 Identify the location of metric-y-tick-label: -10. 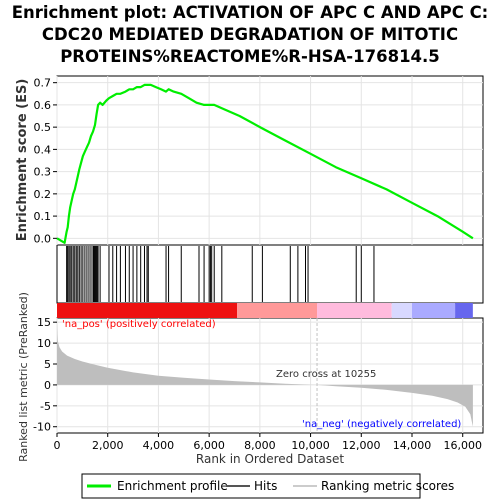
(42, 427).